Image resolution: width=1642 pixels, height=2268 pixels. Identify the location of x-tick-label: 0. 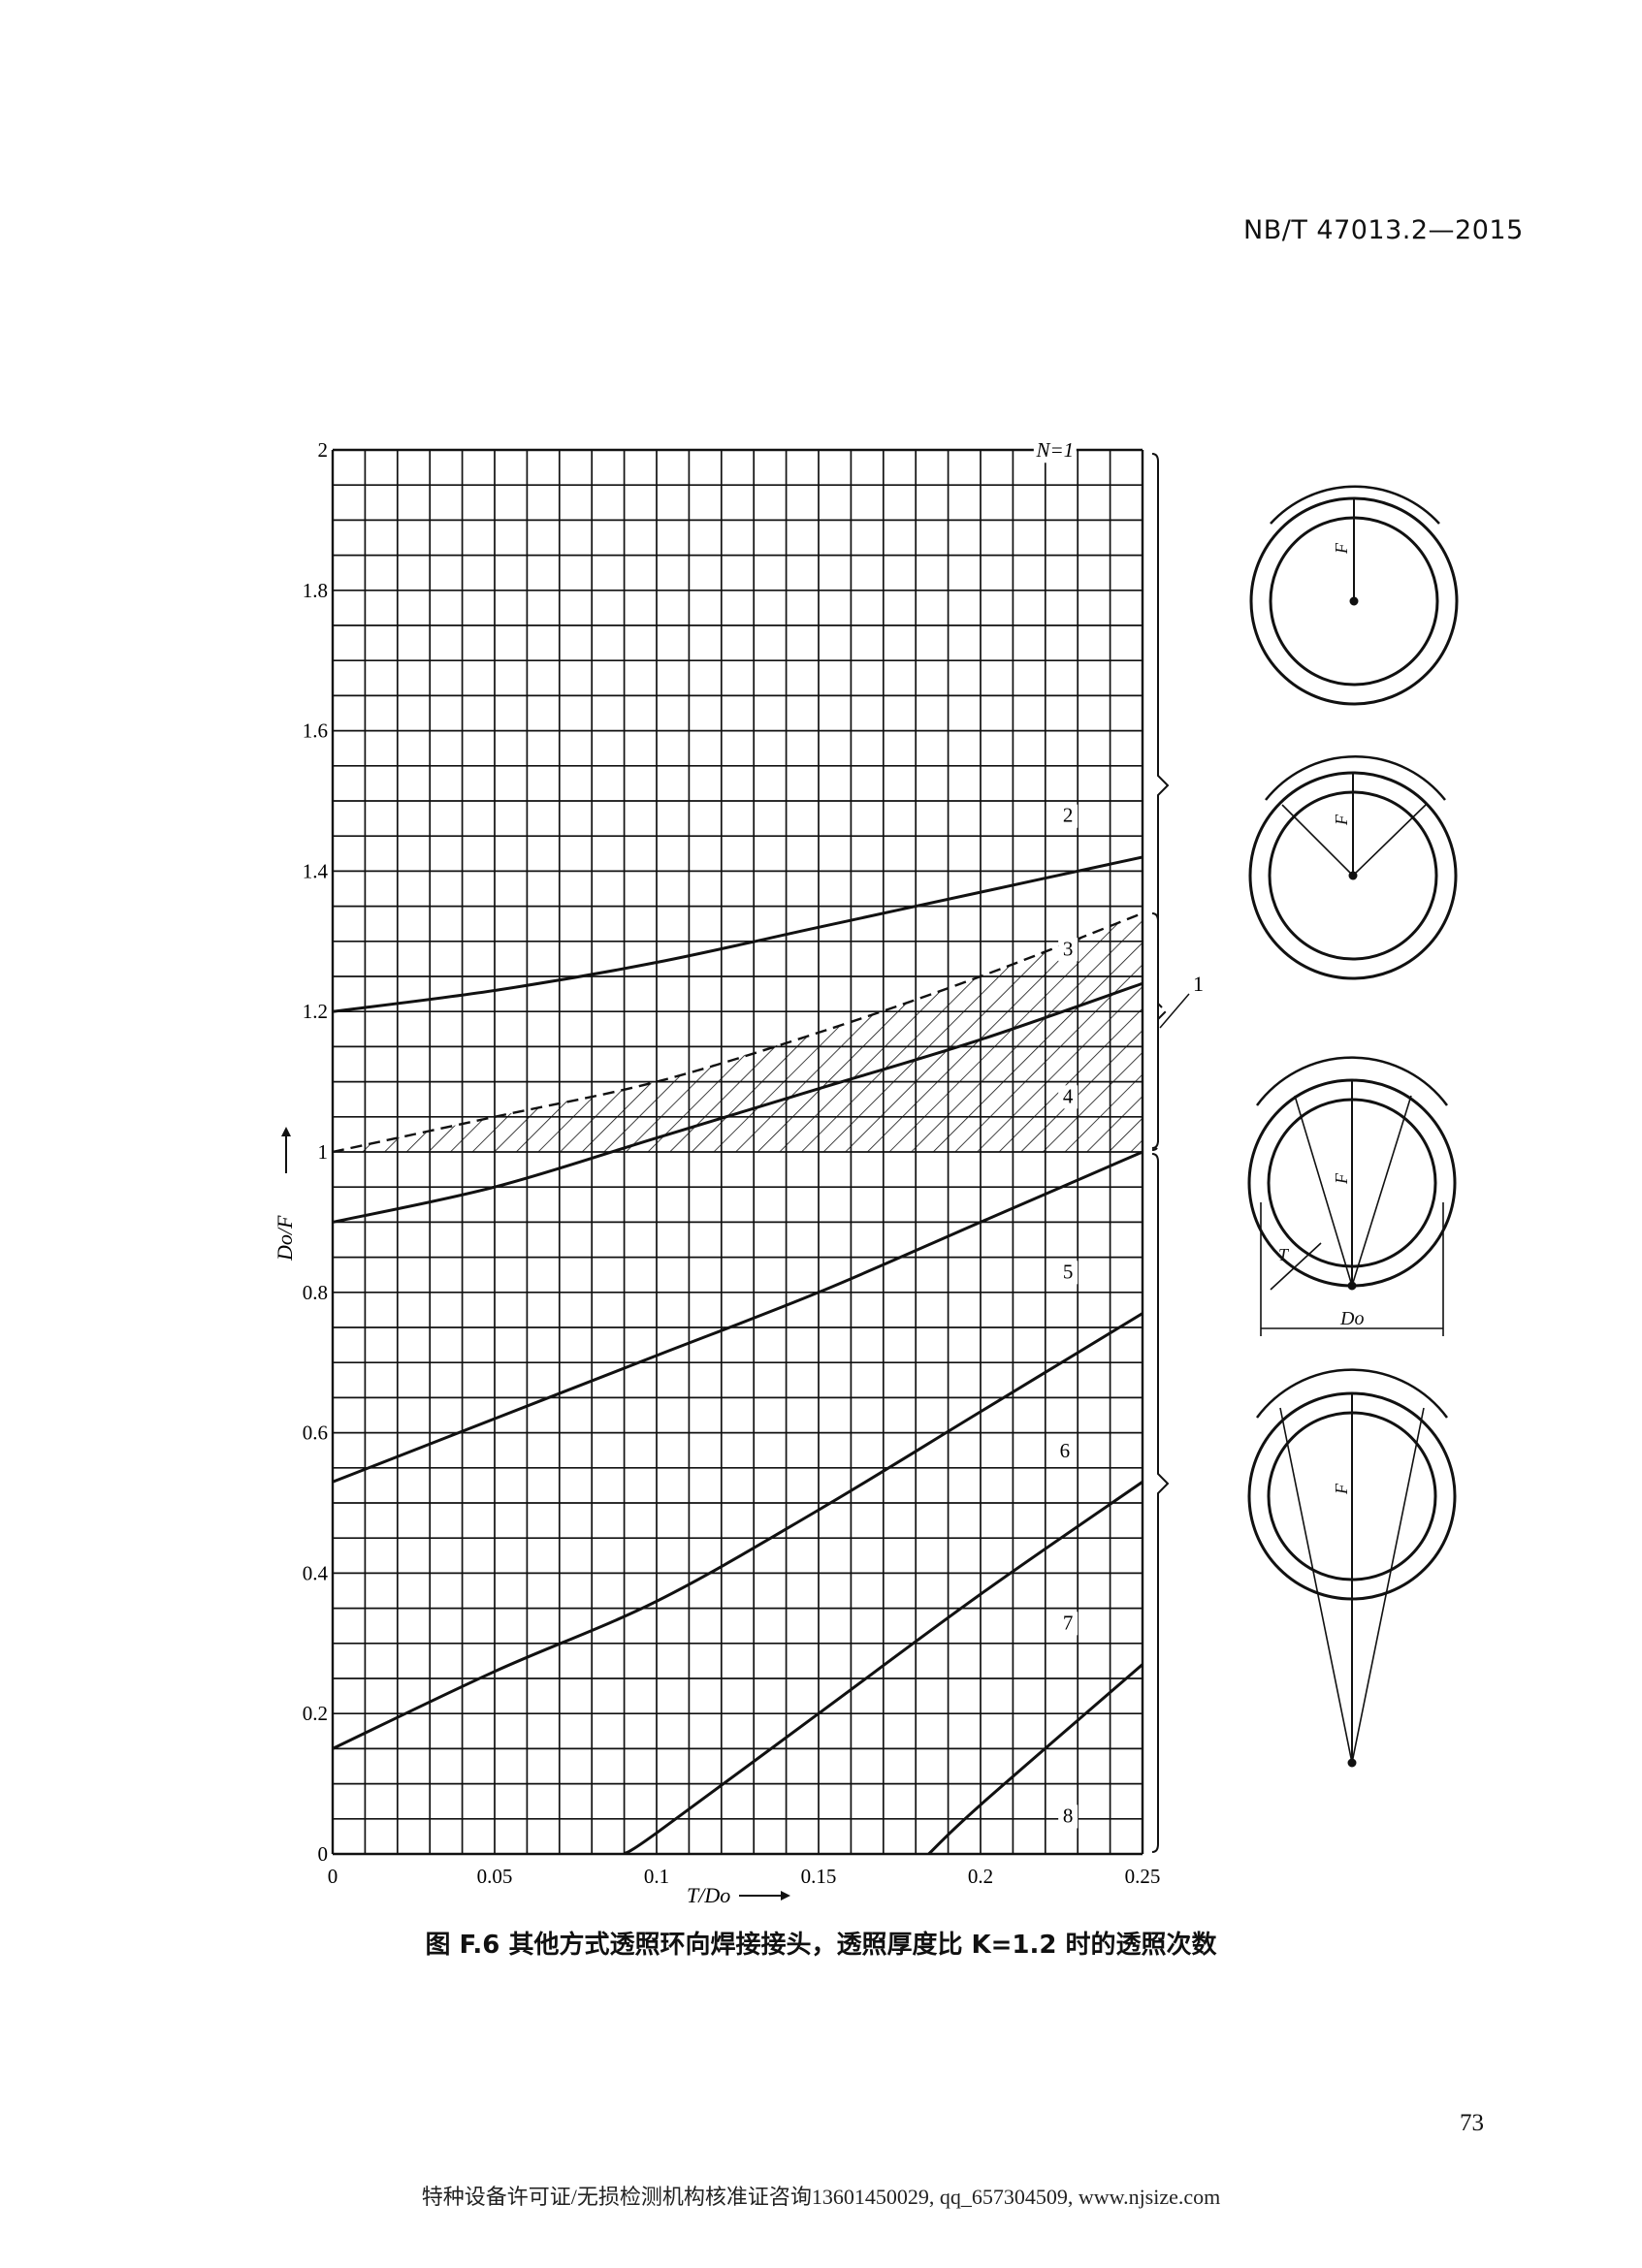
(333, 1876).